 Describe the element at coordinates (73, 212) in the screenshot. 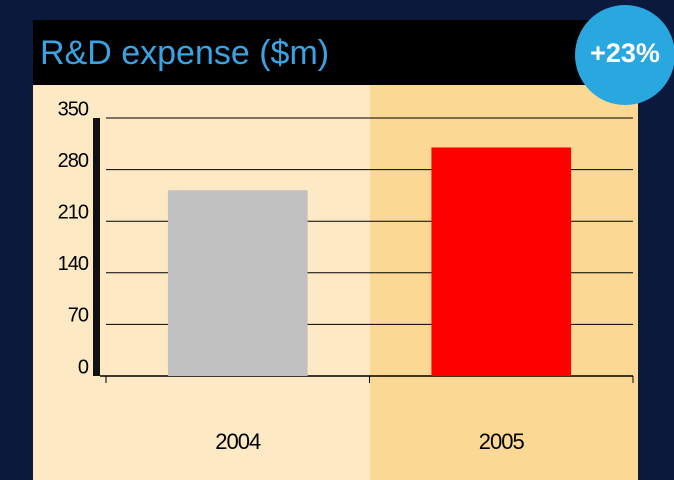

I see `y-tick-label: 210` at that location.